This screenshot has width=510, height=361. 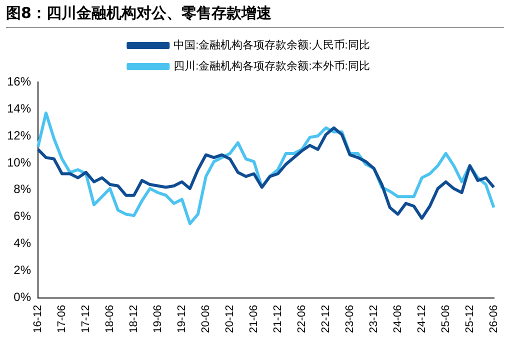 I want to click on x-tick-label: 25-12, so click(x=470, y=319).